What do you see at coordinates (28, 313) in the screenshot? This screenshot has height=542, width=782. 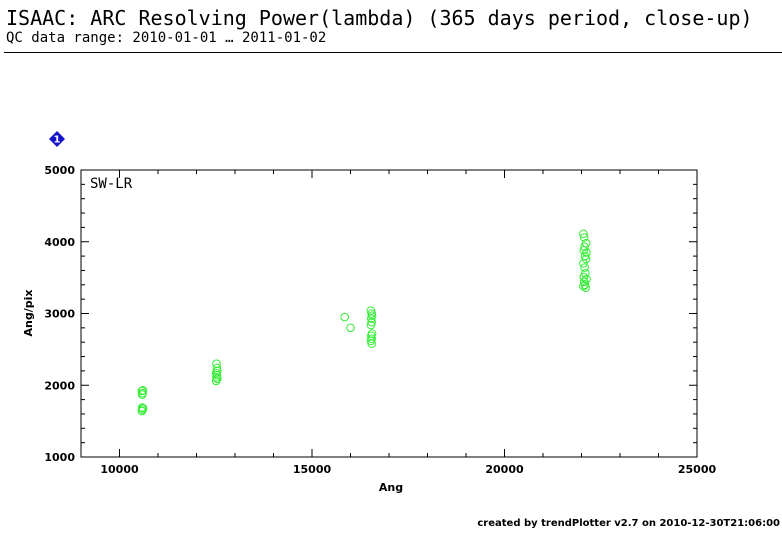 I see `y-axis-label: Ang/pix` at bounding box center [28, 313].